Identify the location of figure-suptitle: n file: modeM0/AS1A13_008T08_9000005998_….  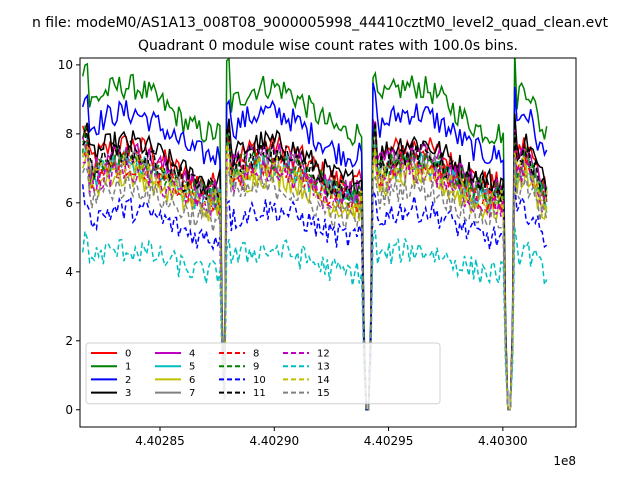
(320, 23).